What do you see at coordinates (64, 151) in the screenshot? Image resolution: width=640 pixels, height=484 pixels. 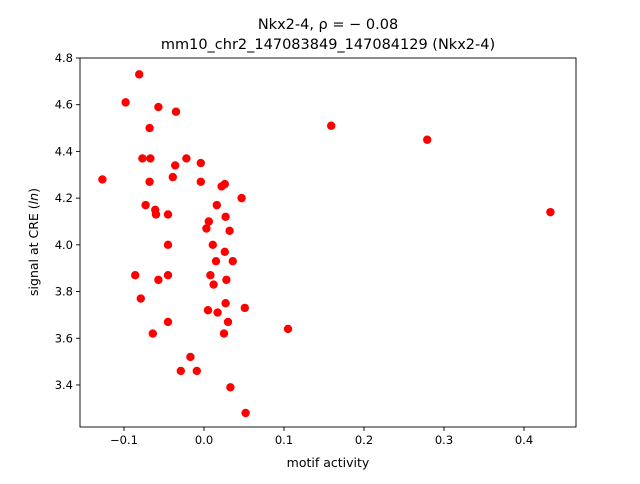 I see `y-tick-label: 4.4` at bounding box center [64, 151].